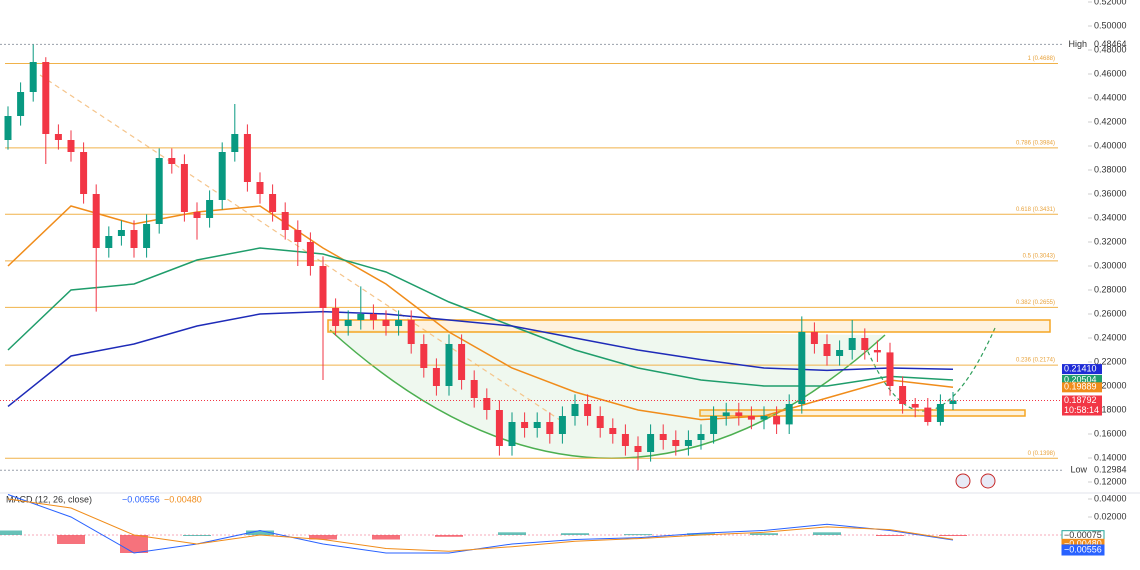  Describe the element at coordinates (1110, 145) in the screenshot. I see `y-tick-label: 0.40000` at that location.